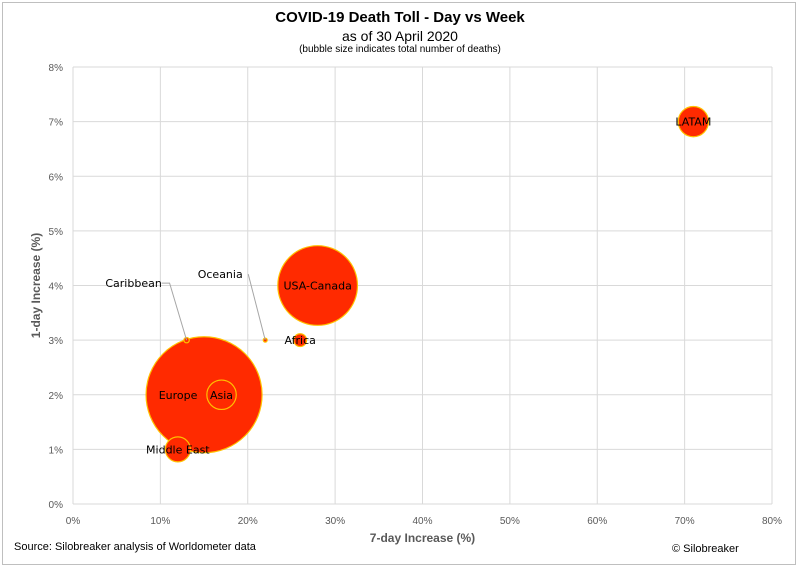  I want to click on x-tick-label: 40%, so click(422, 521).